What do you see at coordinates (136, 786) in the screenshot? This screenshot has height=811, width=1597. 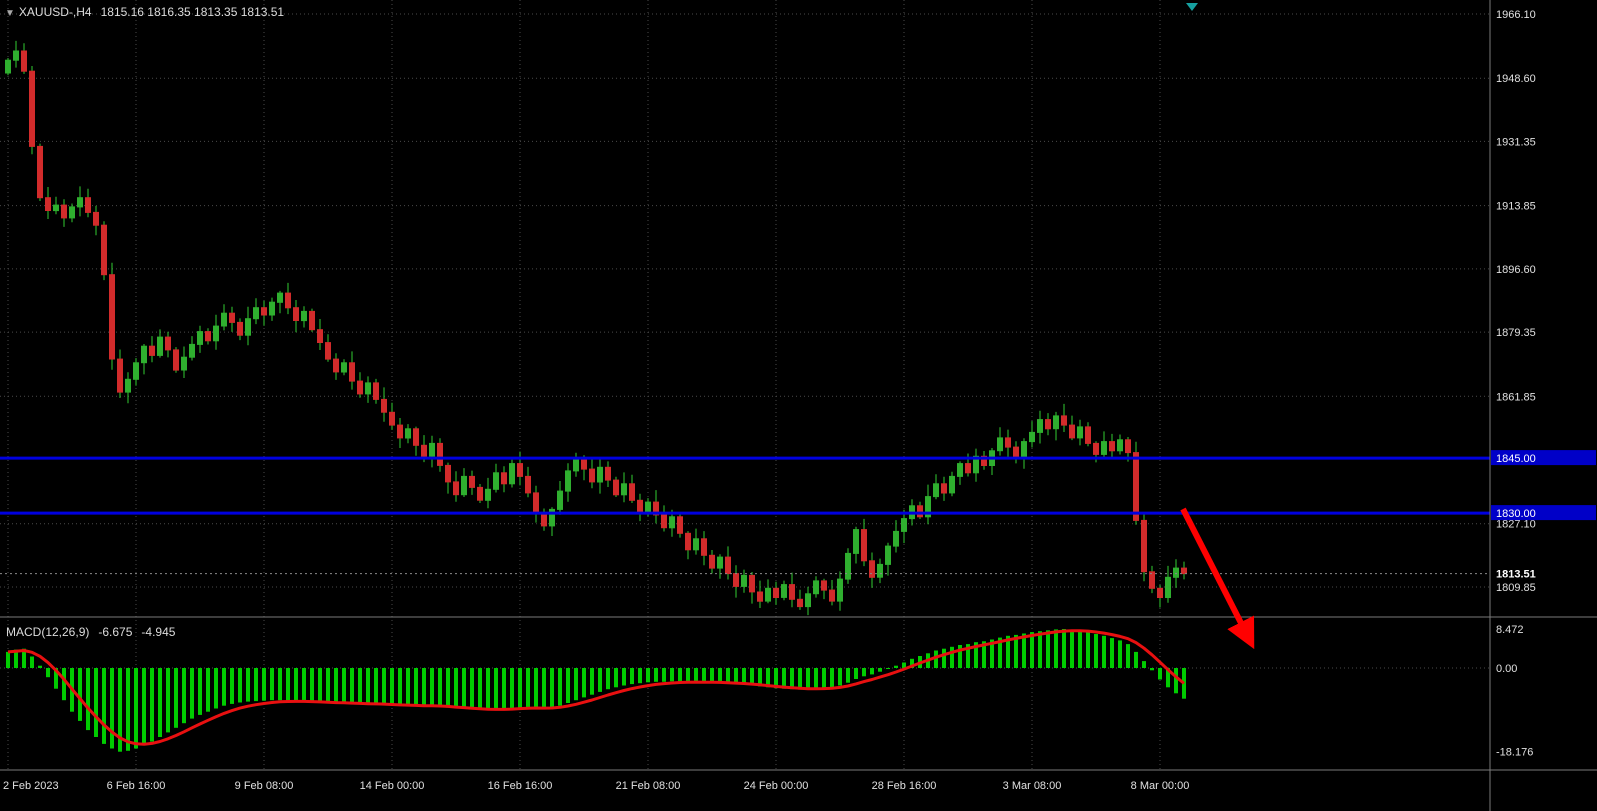 I see `time-axis-label: 6 Feb 16:00` at bounding box center [136, 786].